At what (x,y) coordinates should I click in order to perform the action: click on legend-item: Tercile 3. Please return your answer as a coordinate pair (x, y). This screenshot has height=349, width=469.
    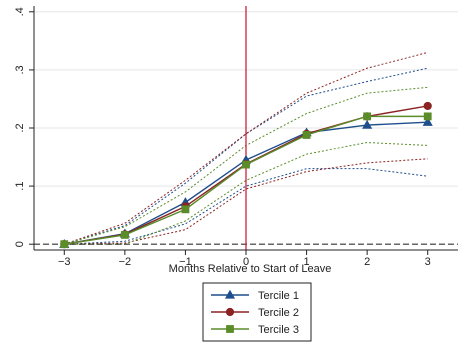
    Looking at the image, I should click on (255, 330).